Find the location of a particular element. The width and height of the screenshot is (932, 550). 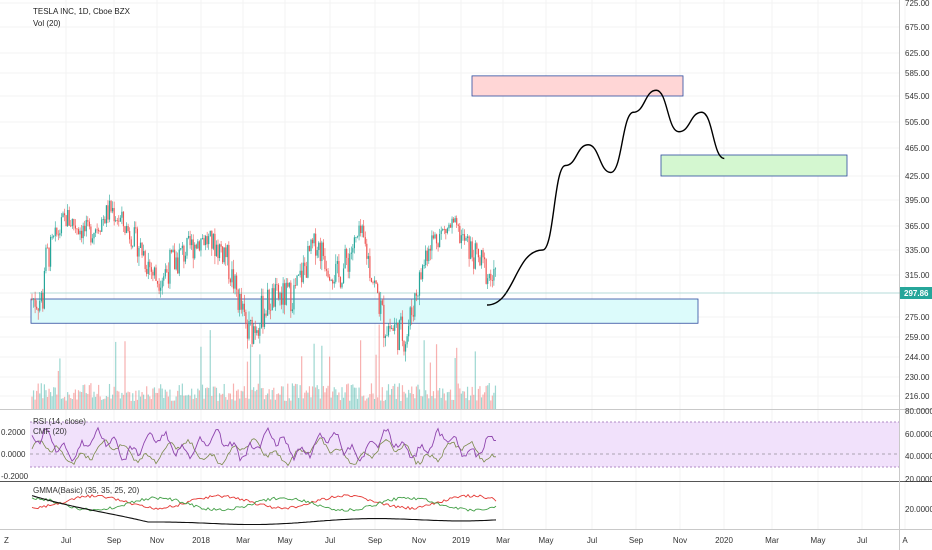

zone-pink is located at coordinates (577, 86).